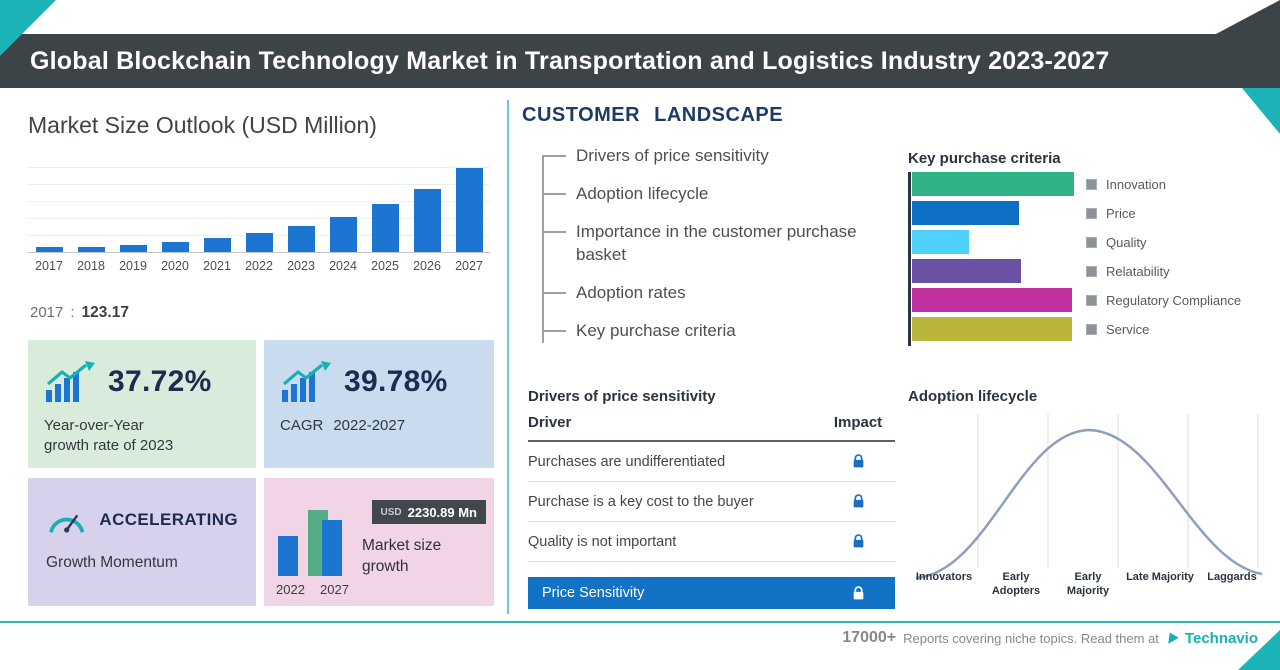 The height and width of the screenshot is (670, 1280). What do you see at coordinates (1136, 184) in the screenshot?
I see `kpc-legend-label: Innovation` at bounding box center [1136, 184].